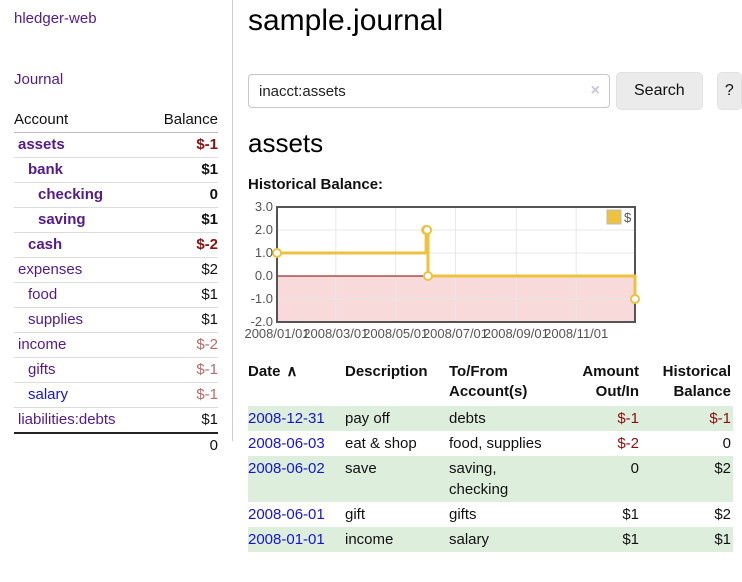 This screenshot has height=582, width=742. I want to click on sidebar-account-cash: cash, so click(45, 244).